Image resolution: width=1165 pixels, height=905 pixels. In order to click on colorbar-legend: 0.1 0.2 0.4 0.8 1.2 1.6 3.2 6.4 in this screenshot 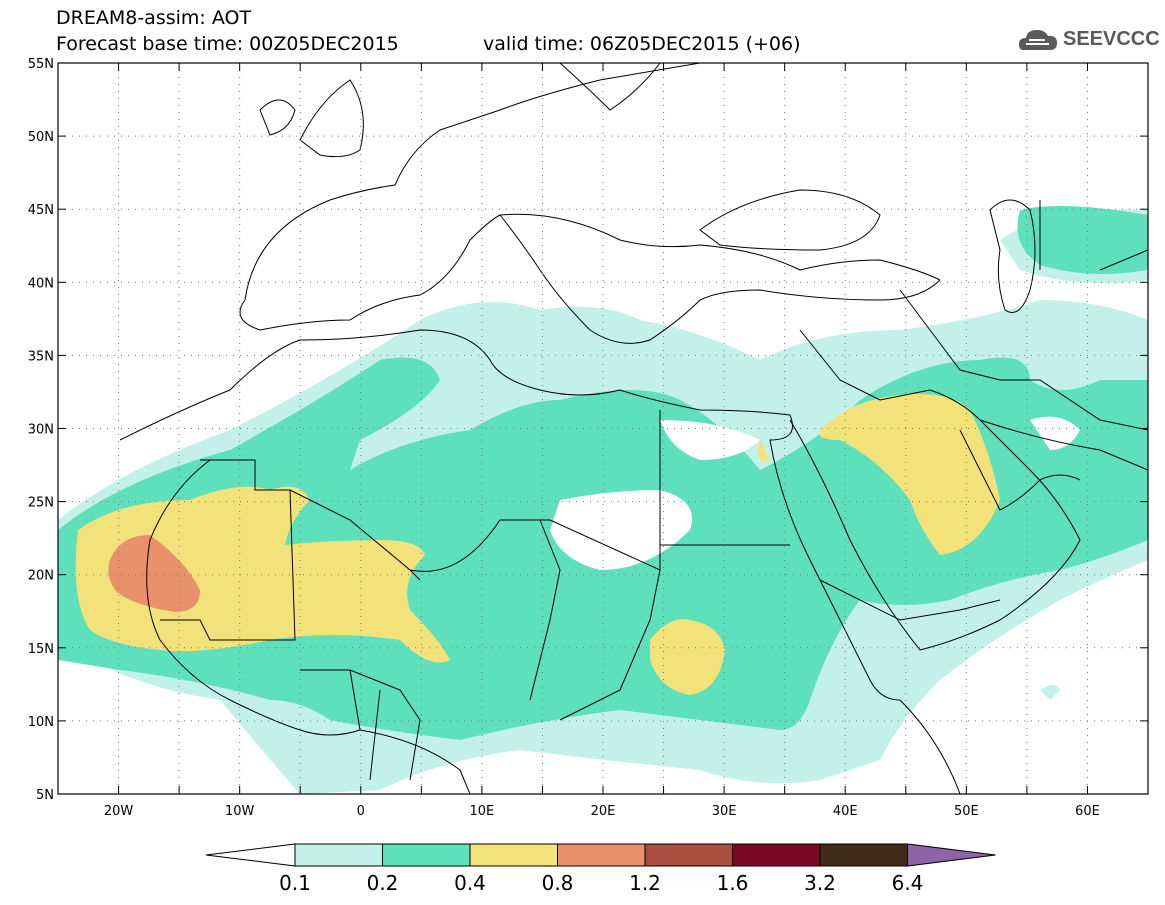, I will do `click(600, 869)`.